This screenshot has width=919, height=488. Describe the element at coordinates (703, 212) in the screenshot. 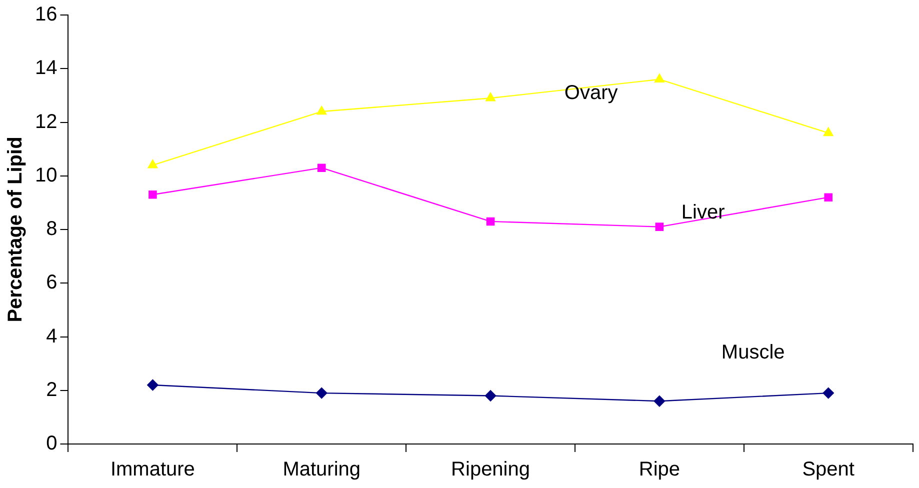

I see `series-label: Liver` at that location.